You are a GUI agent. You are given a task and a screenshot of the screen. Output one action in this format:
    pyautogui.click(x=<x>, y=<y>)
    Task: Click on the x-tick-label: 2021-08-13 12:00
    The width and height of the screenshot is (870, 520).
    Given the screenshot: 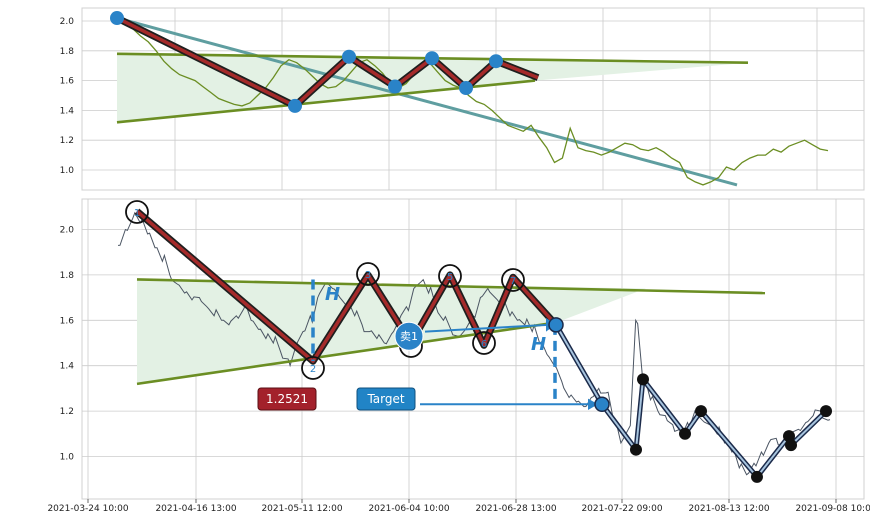 What is the action you would take?
    pyautogui.click(x=728, y=509)
    